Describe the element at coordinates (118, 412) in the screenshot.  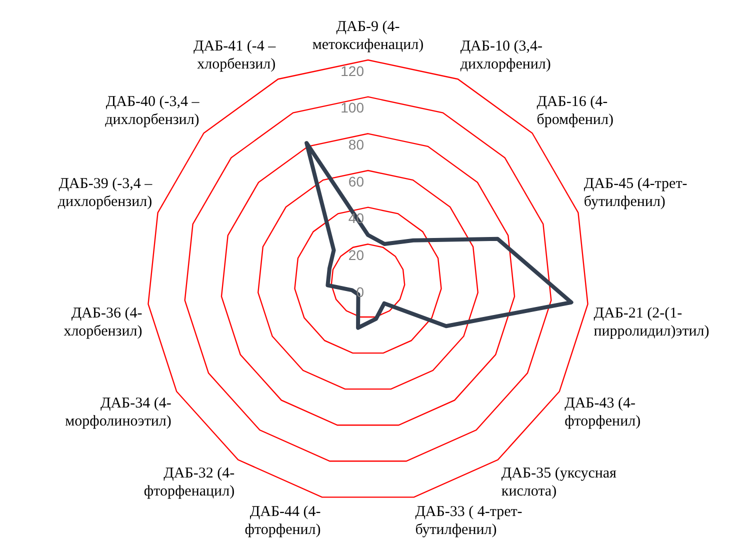
I see `spoke-label: ДАБ-34 (4-морфолиноэтил)` at that location.